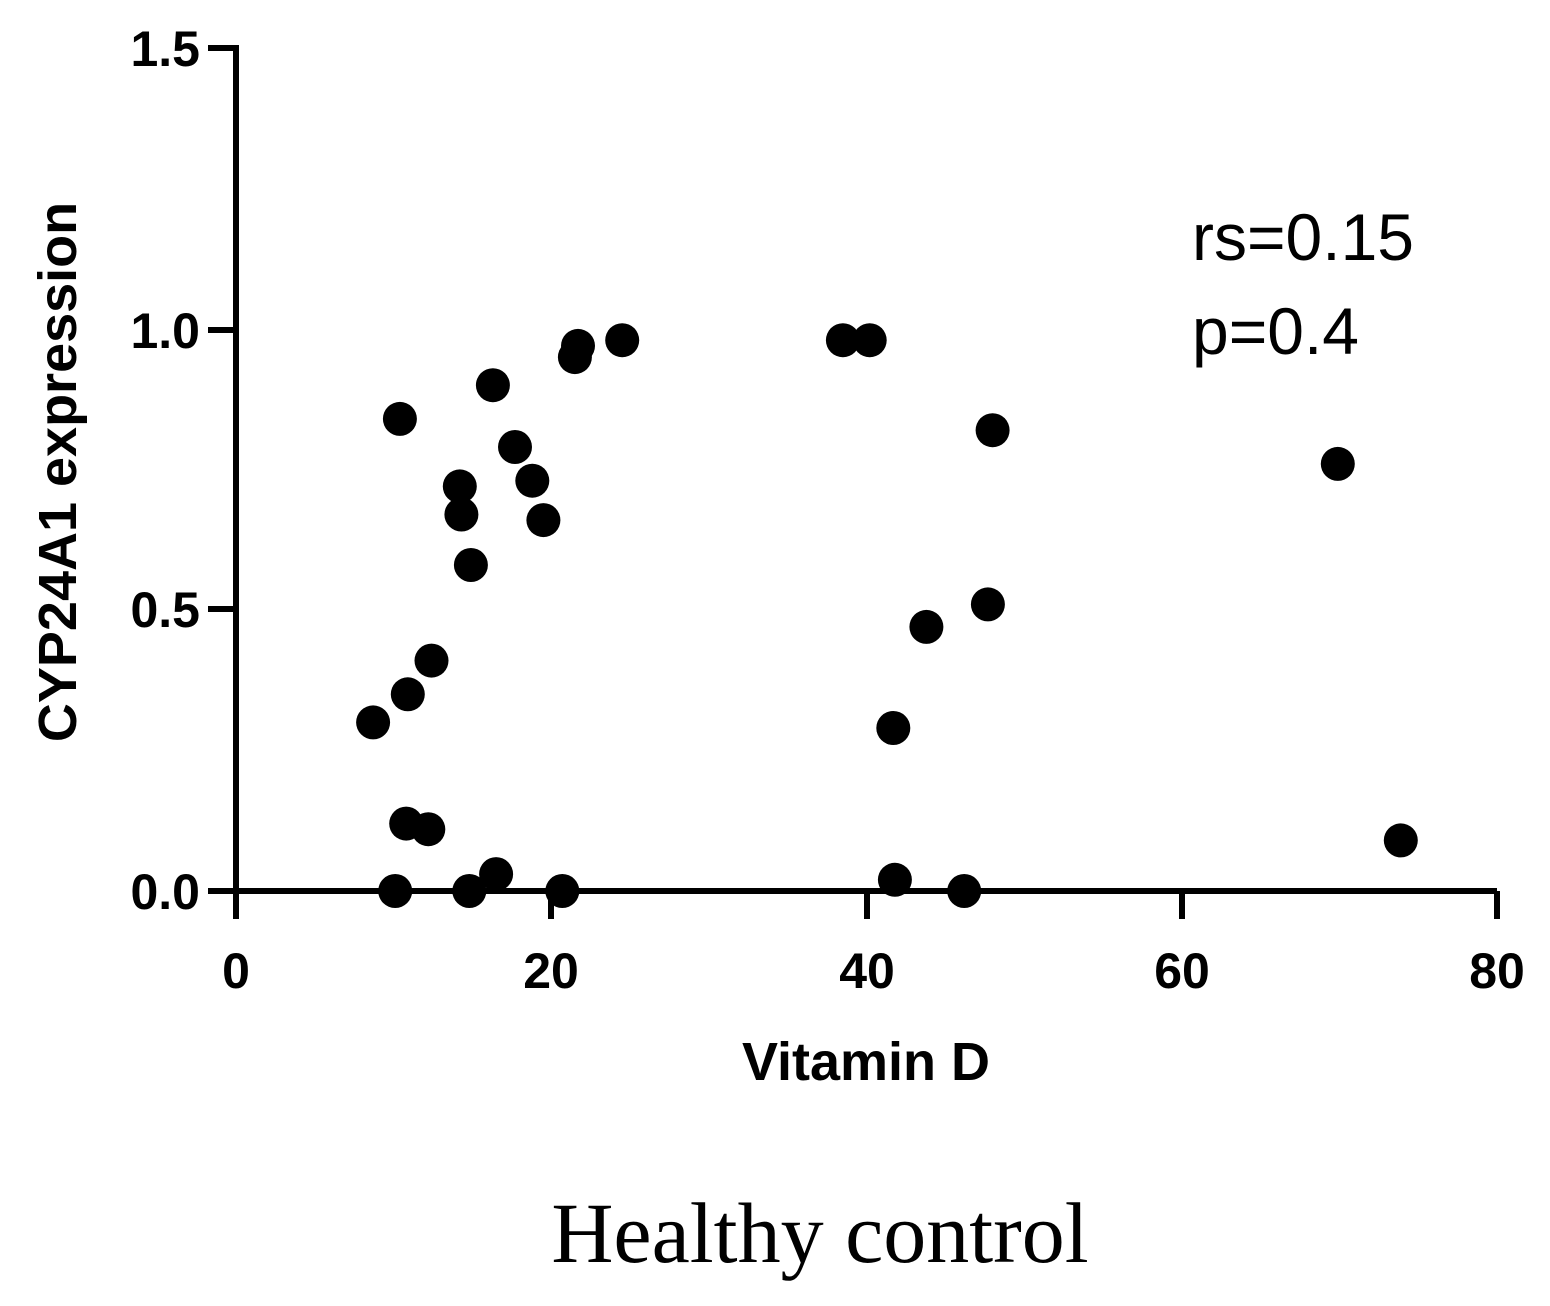 This screenshot has width=1550, height=1306. What do you see at coordinates (165, 610) in the screenshot?
I see `y-tick-label: 0.5` at bounding box center [165, 610].